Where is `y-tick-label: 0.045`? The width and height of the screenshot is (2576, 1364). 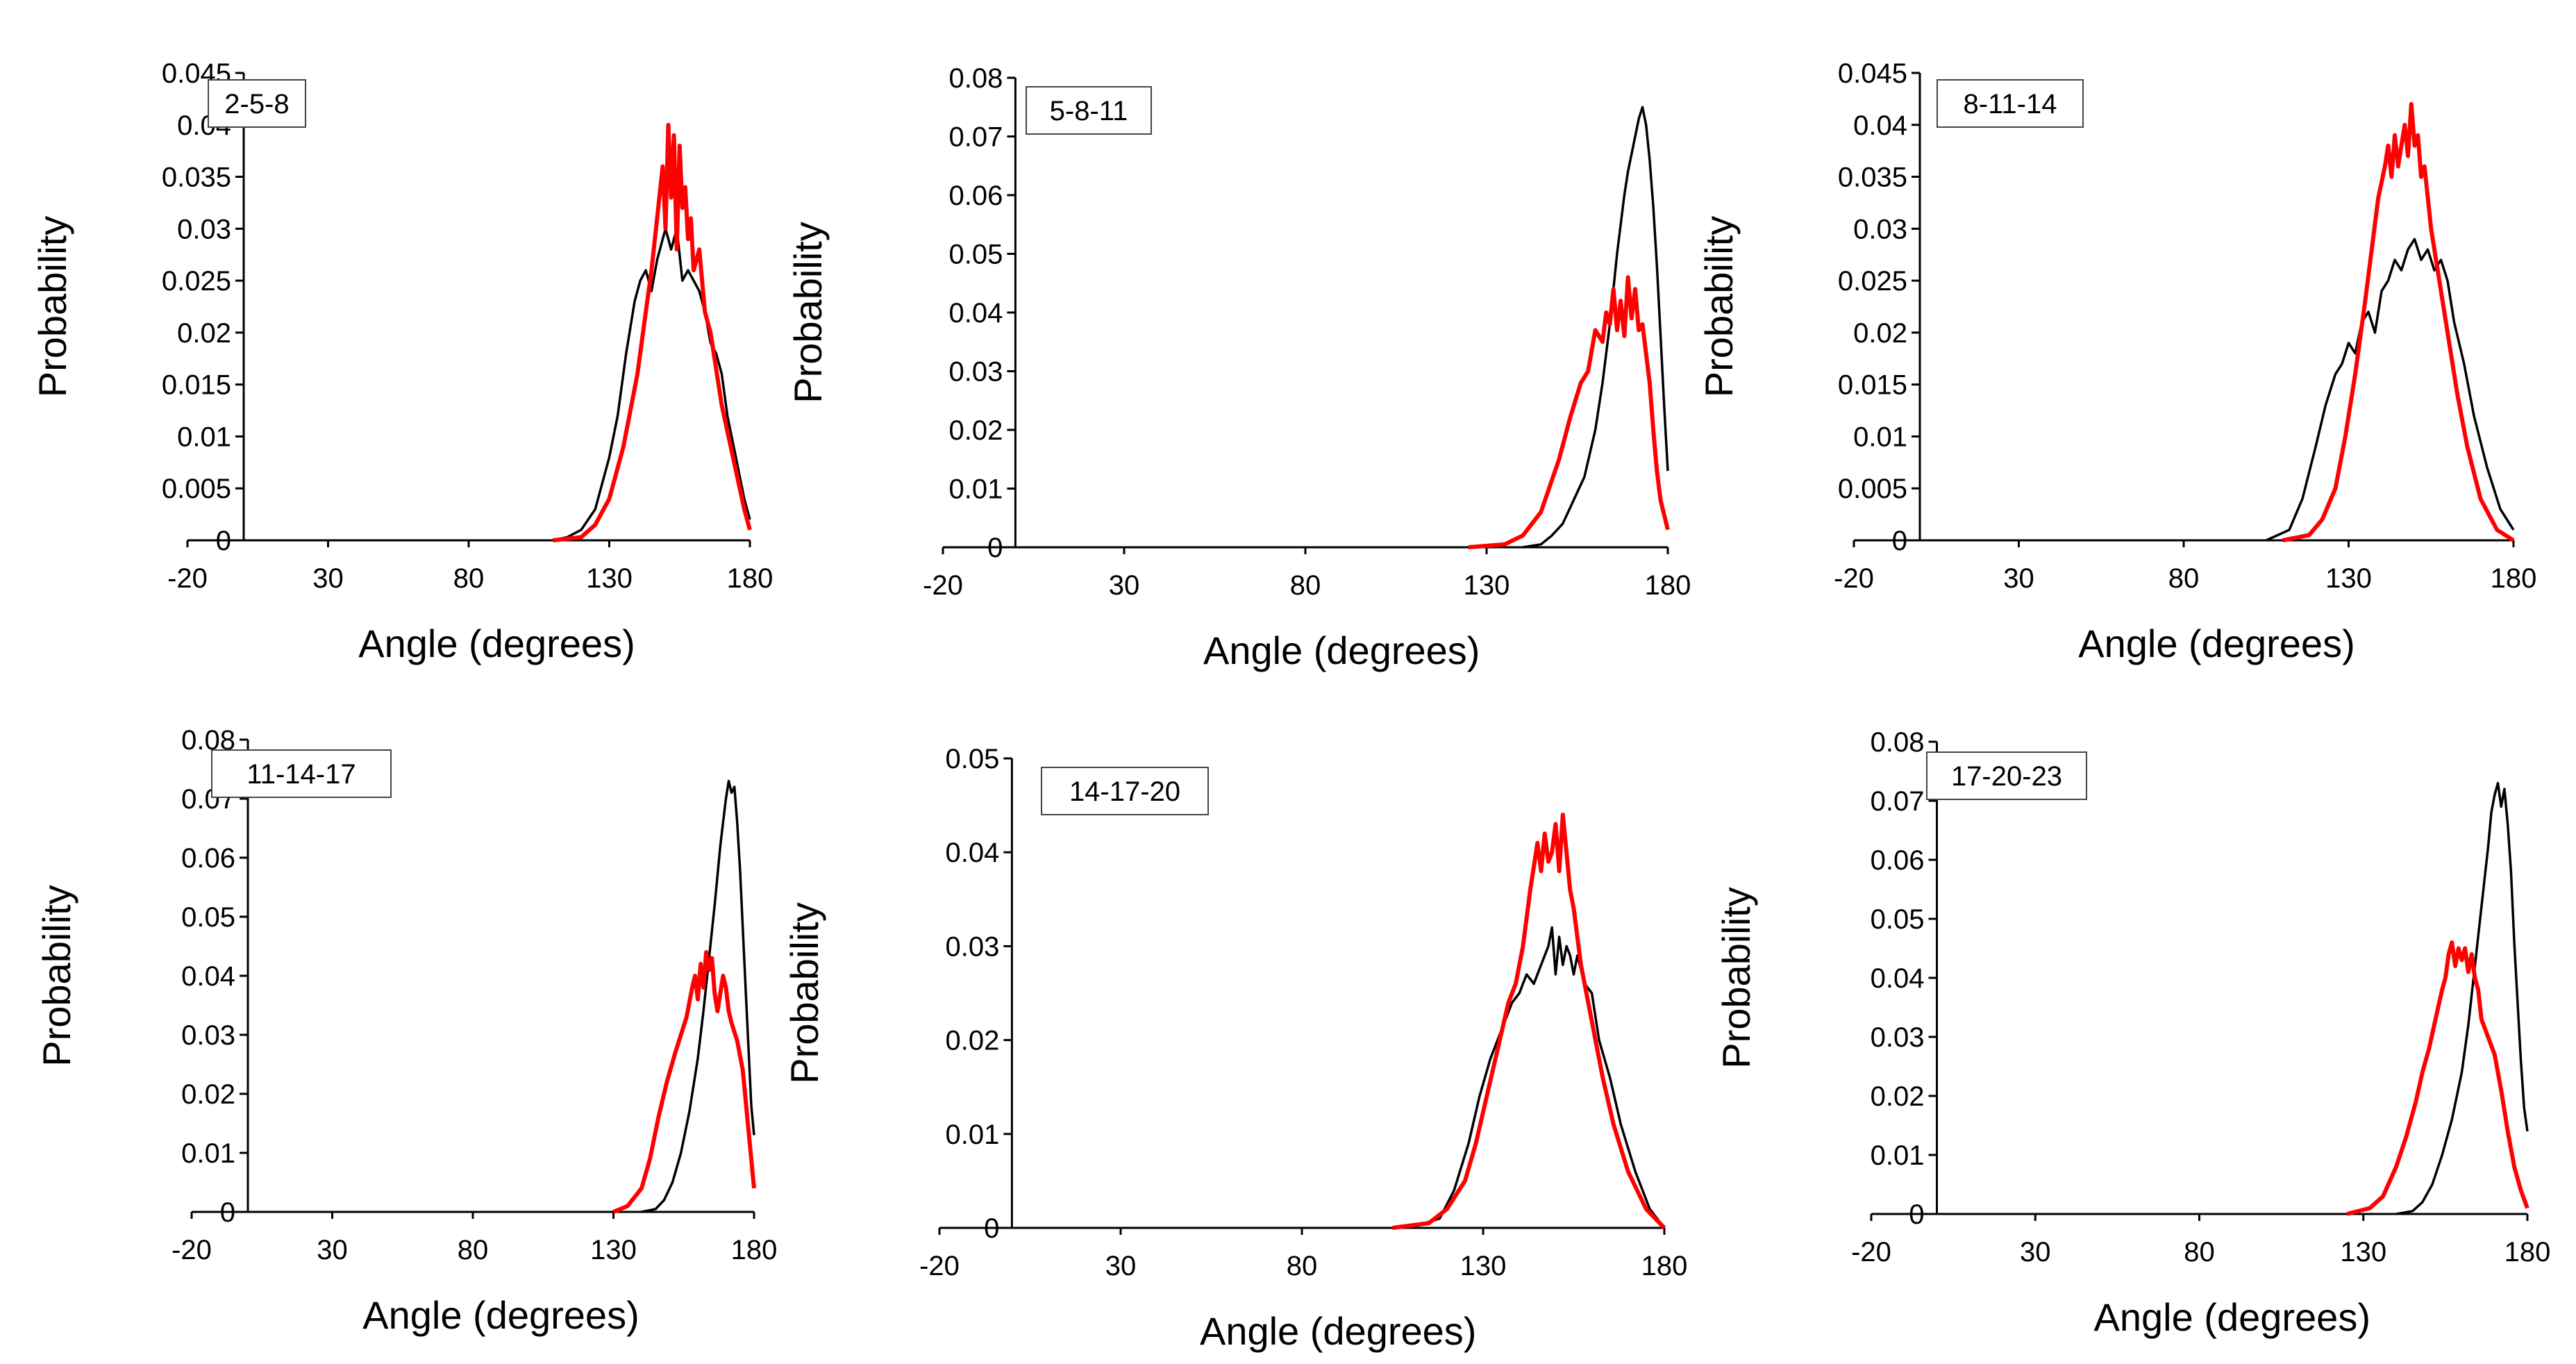
y-tick-label: 0.045 is located at coordinates (1872, 73).